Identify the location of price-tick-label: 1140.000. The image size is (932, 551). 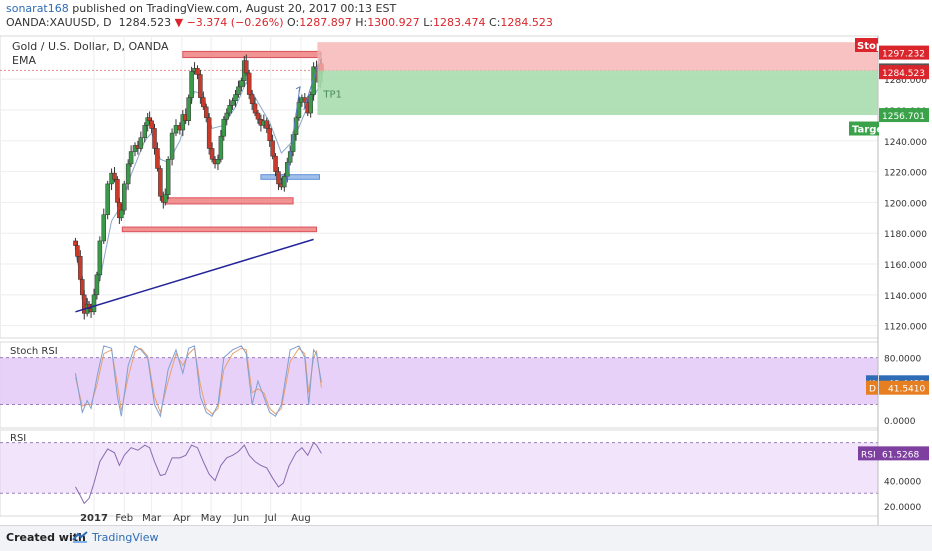
(905, 297).